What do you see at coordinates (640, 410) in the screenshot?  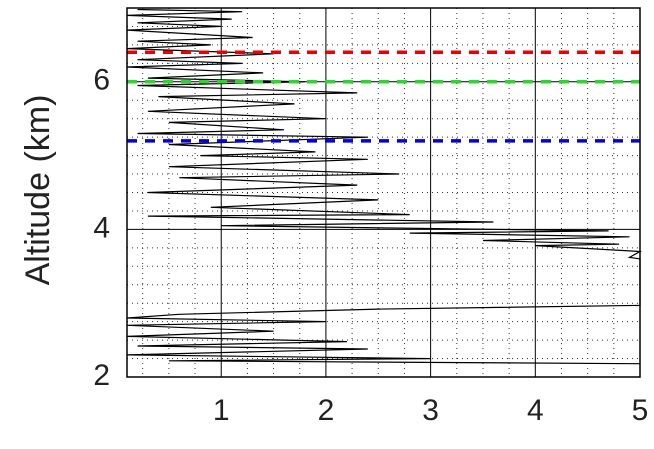 I see `x-tick-label: 5` at bounding box center [640, 410].